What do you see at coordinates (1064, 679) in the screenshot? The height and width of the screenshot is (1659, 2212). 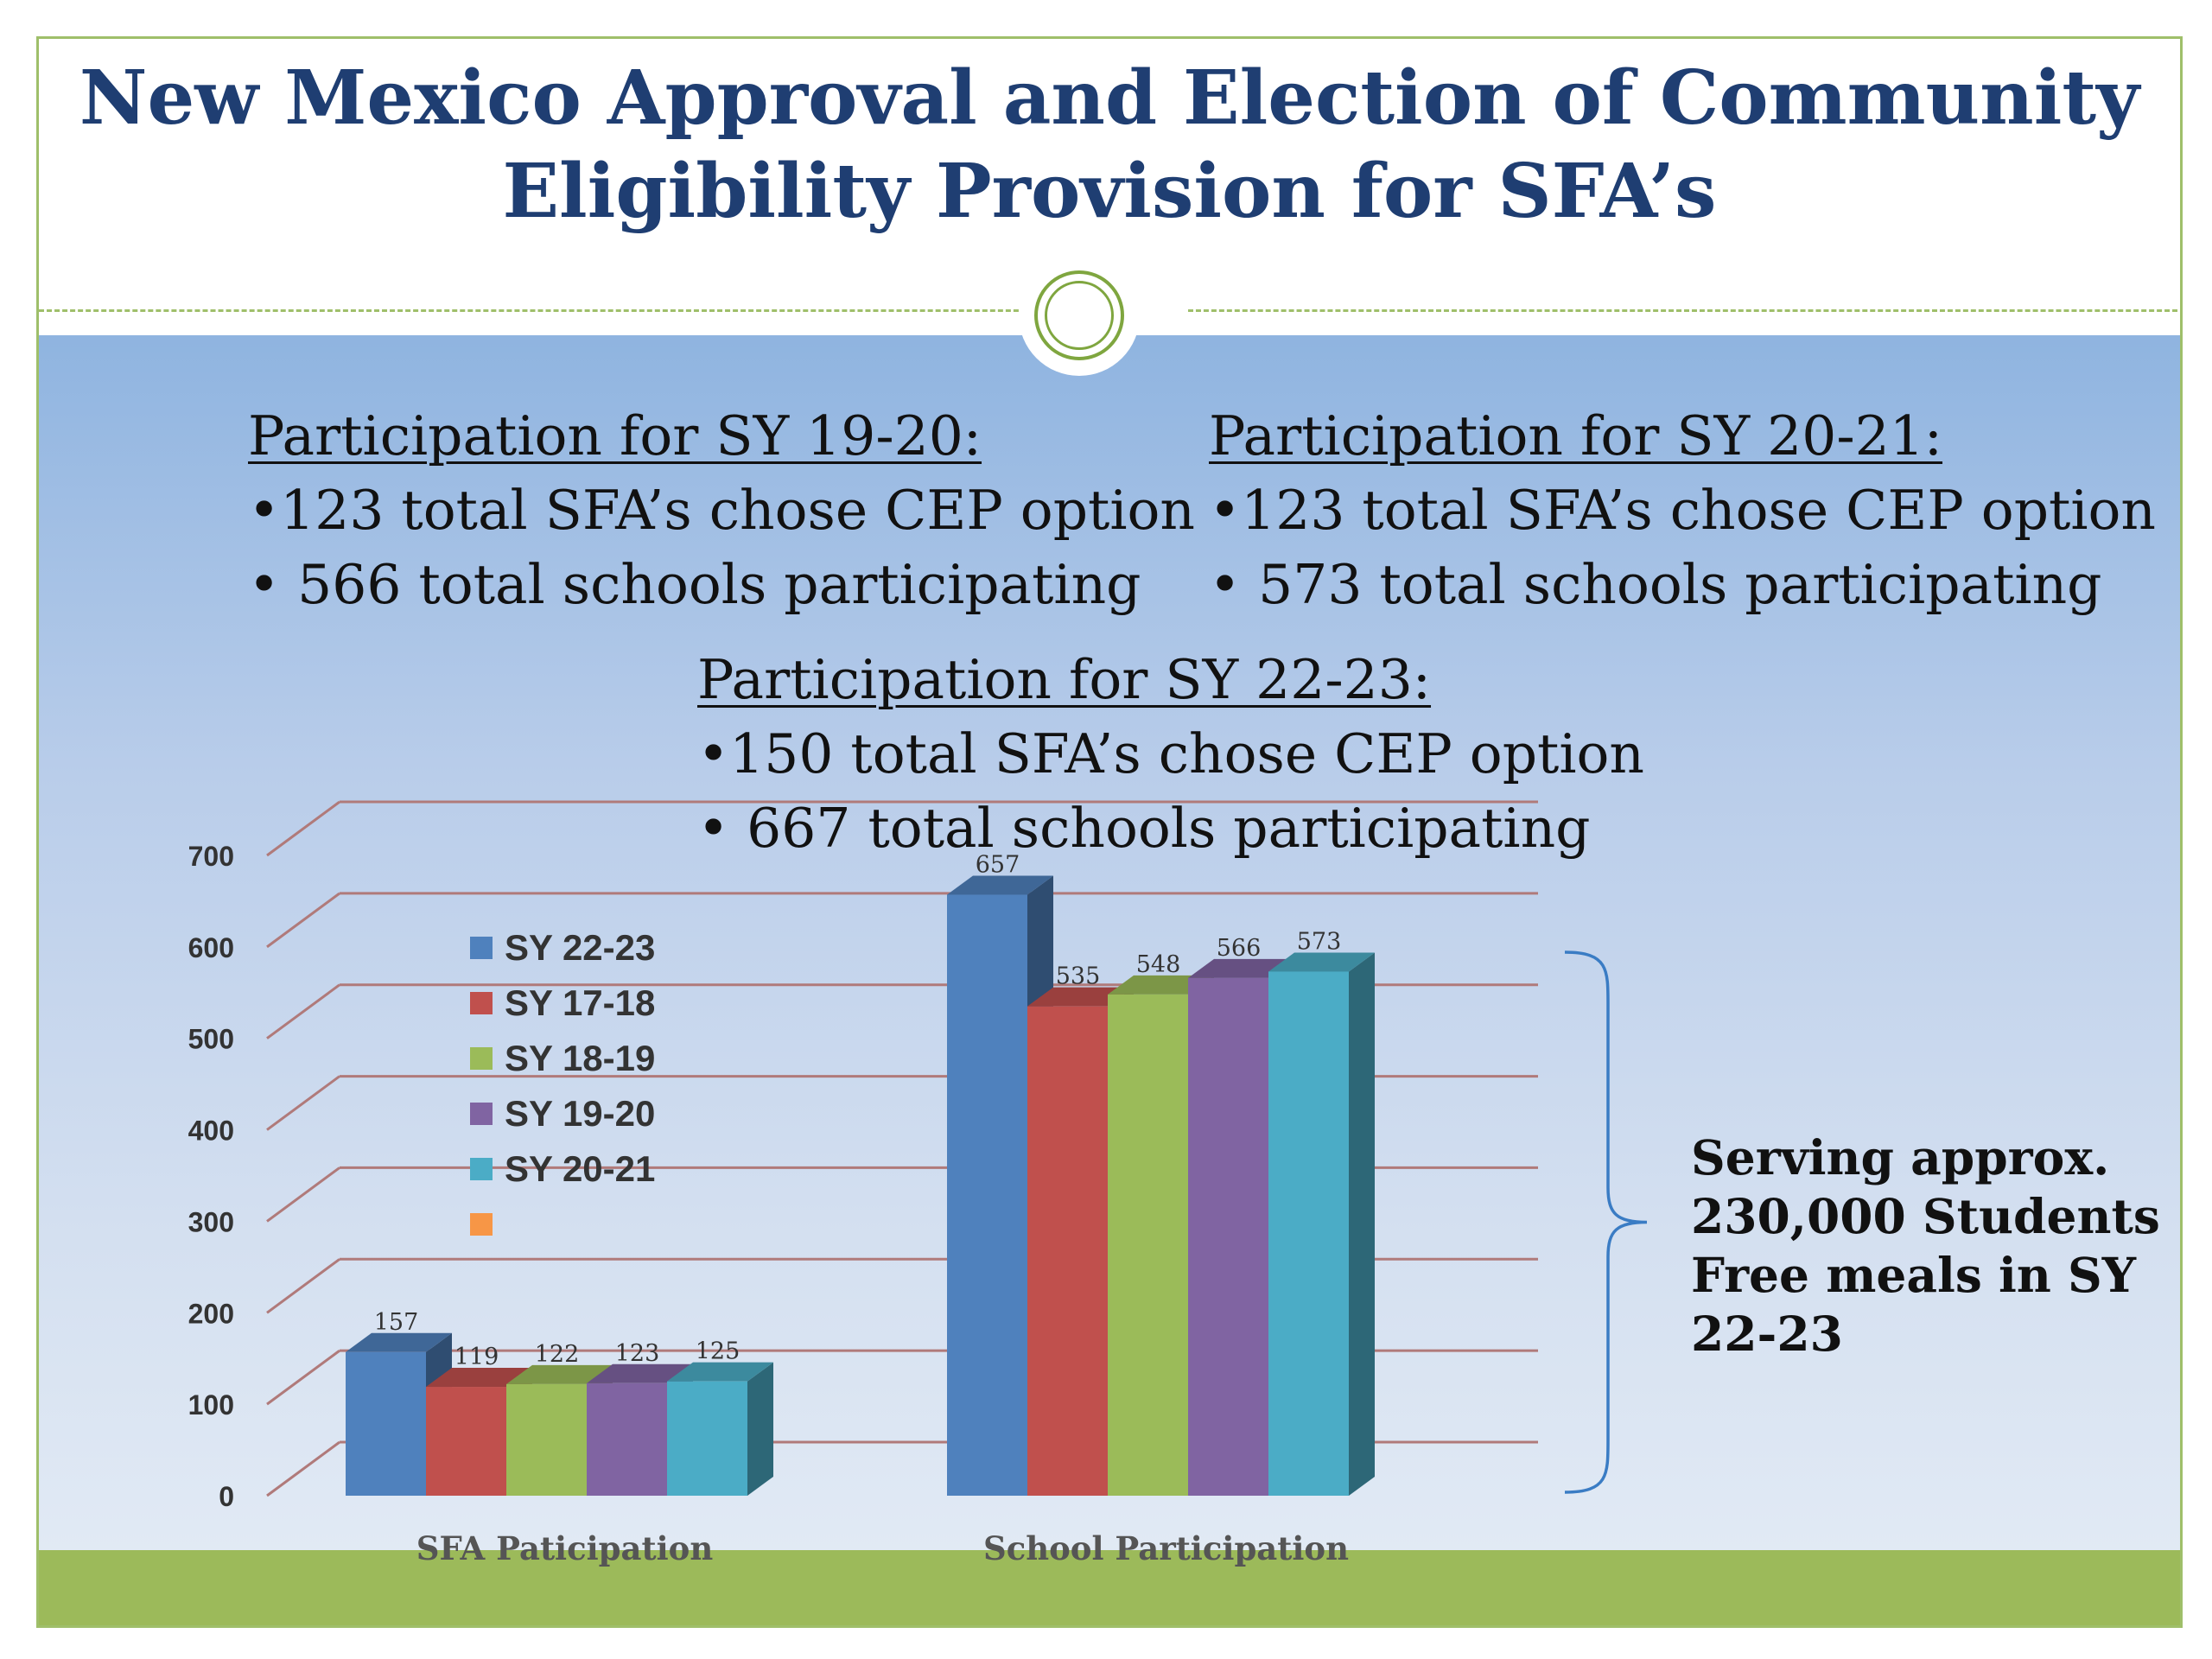 I see `block-heading: Participation for SY 22-23:` at bounding box center [1064, 679].